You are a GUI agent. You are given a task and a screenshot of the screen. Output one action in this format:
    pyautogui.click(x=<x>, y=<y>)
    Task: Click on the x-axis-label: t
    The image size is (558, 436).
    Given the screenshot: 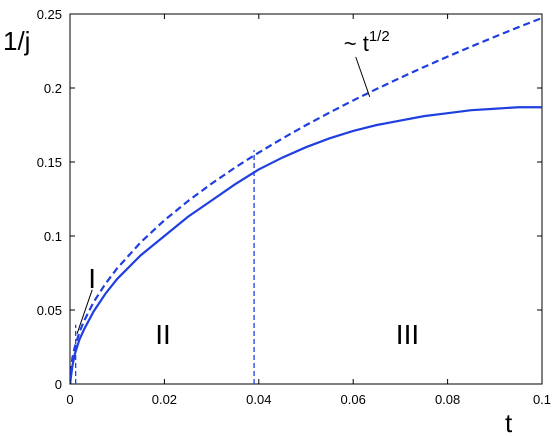 What is the action you would take?
    pyautogui.click(x=509, y=422)
    